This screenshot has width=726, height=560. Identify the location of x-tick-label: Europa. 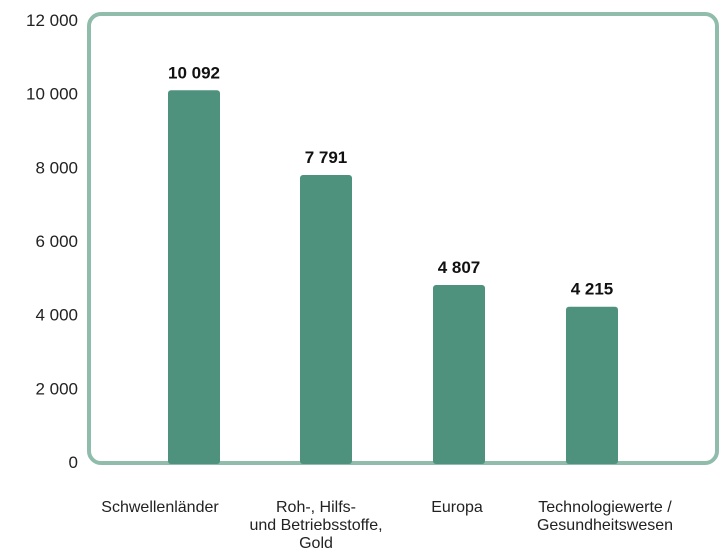
(457, 507).